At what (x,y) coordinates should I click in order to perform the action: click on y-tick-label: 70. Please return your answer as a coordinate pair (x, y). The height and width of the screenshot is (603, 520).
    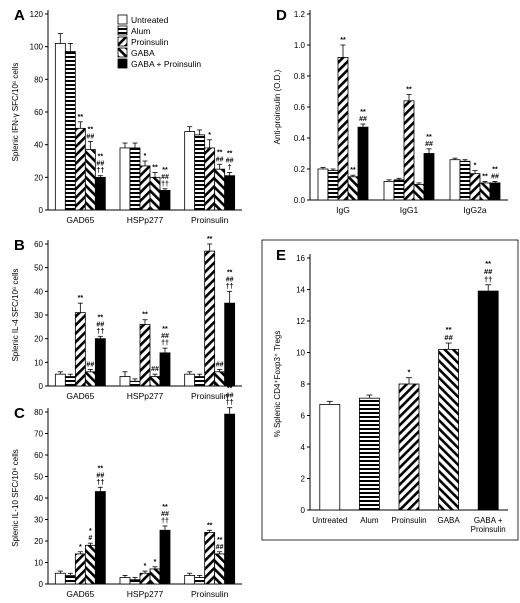
    Looking at the image, I should click on (38, 434).